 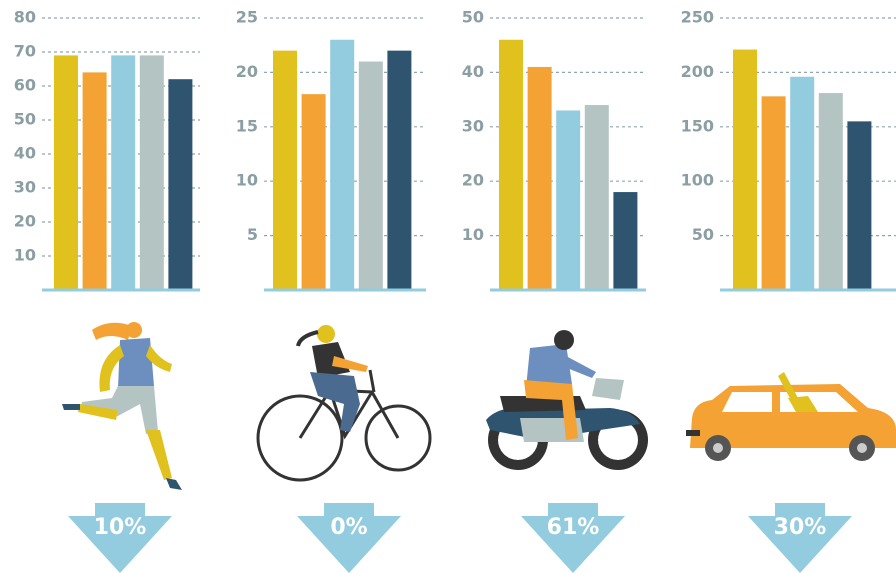 What do you see at coordinates (247, 17) in the screenshot?
I see `y-tick-label: 25` at bounding box center [247, 17].